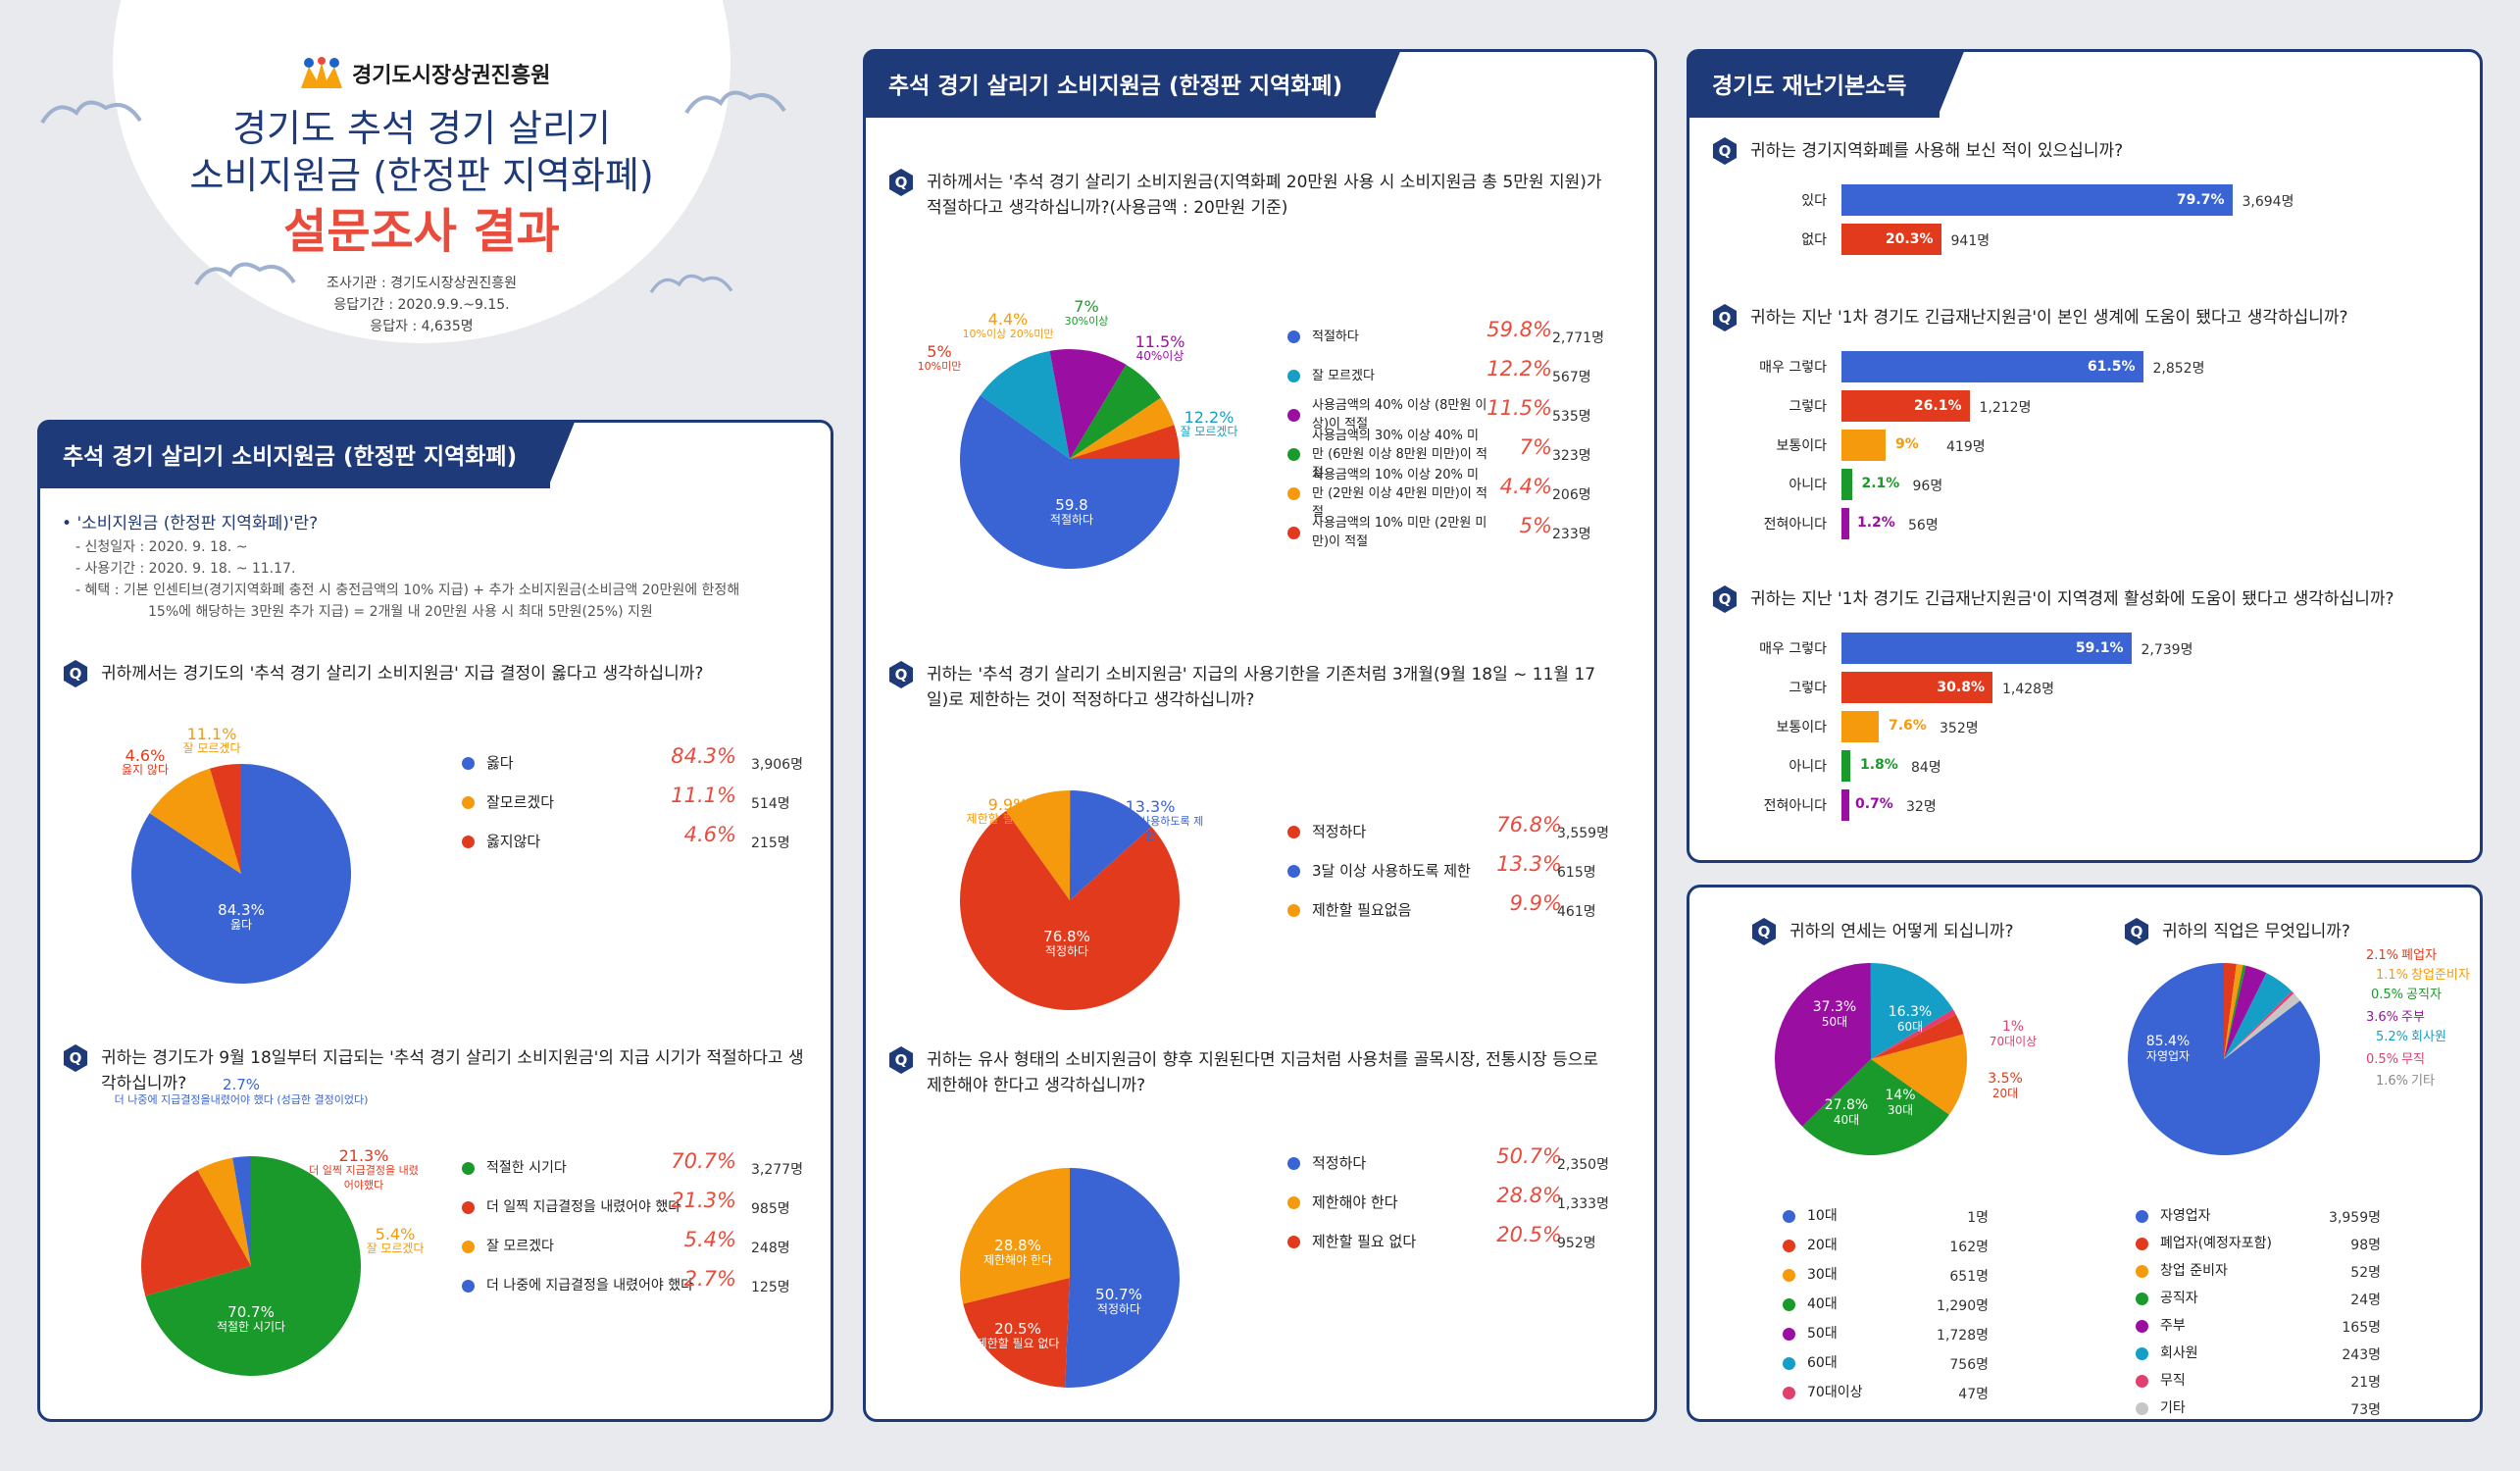  What do you see at coordinates (1900, 1096) in the screenshot?
I see `age-slice-value: 14%` at bounding box center [1900, 1096].